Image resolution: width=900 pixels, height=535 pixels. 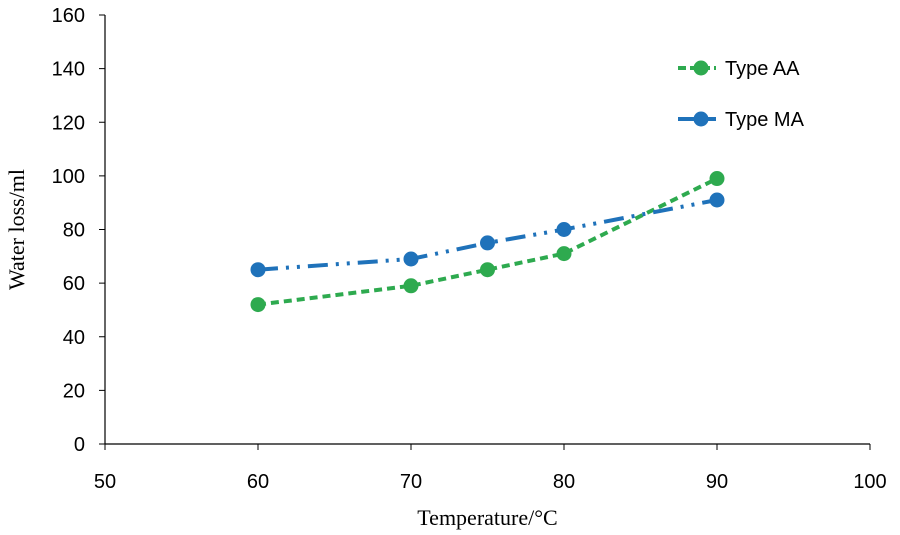 What do you see at coordinates (762, 69) in the screenshot?
I see `legend-label-type-aa: Type AA` at bounding box center [762, 69].